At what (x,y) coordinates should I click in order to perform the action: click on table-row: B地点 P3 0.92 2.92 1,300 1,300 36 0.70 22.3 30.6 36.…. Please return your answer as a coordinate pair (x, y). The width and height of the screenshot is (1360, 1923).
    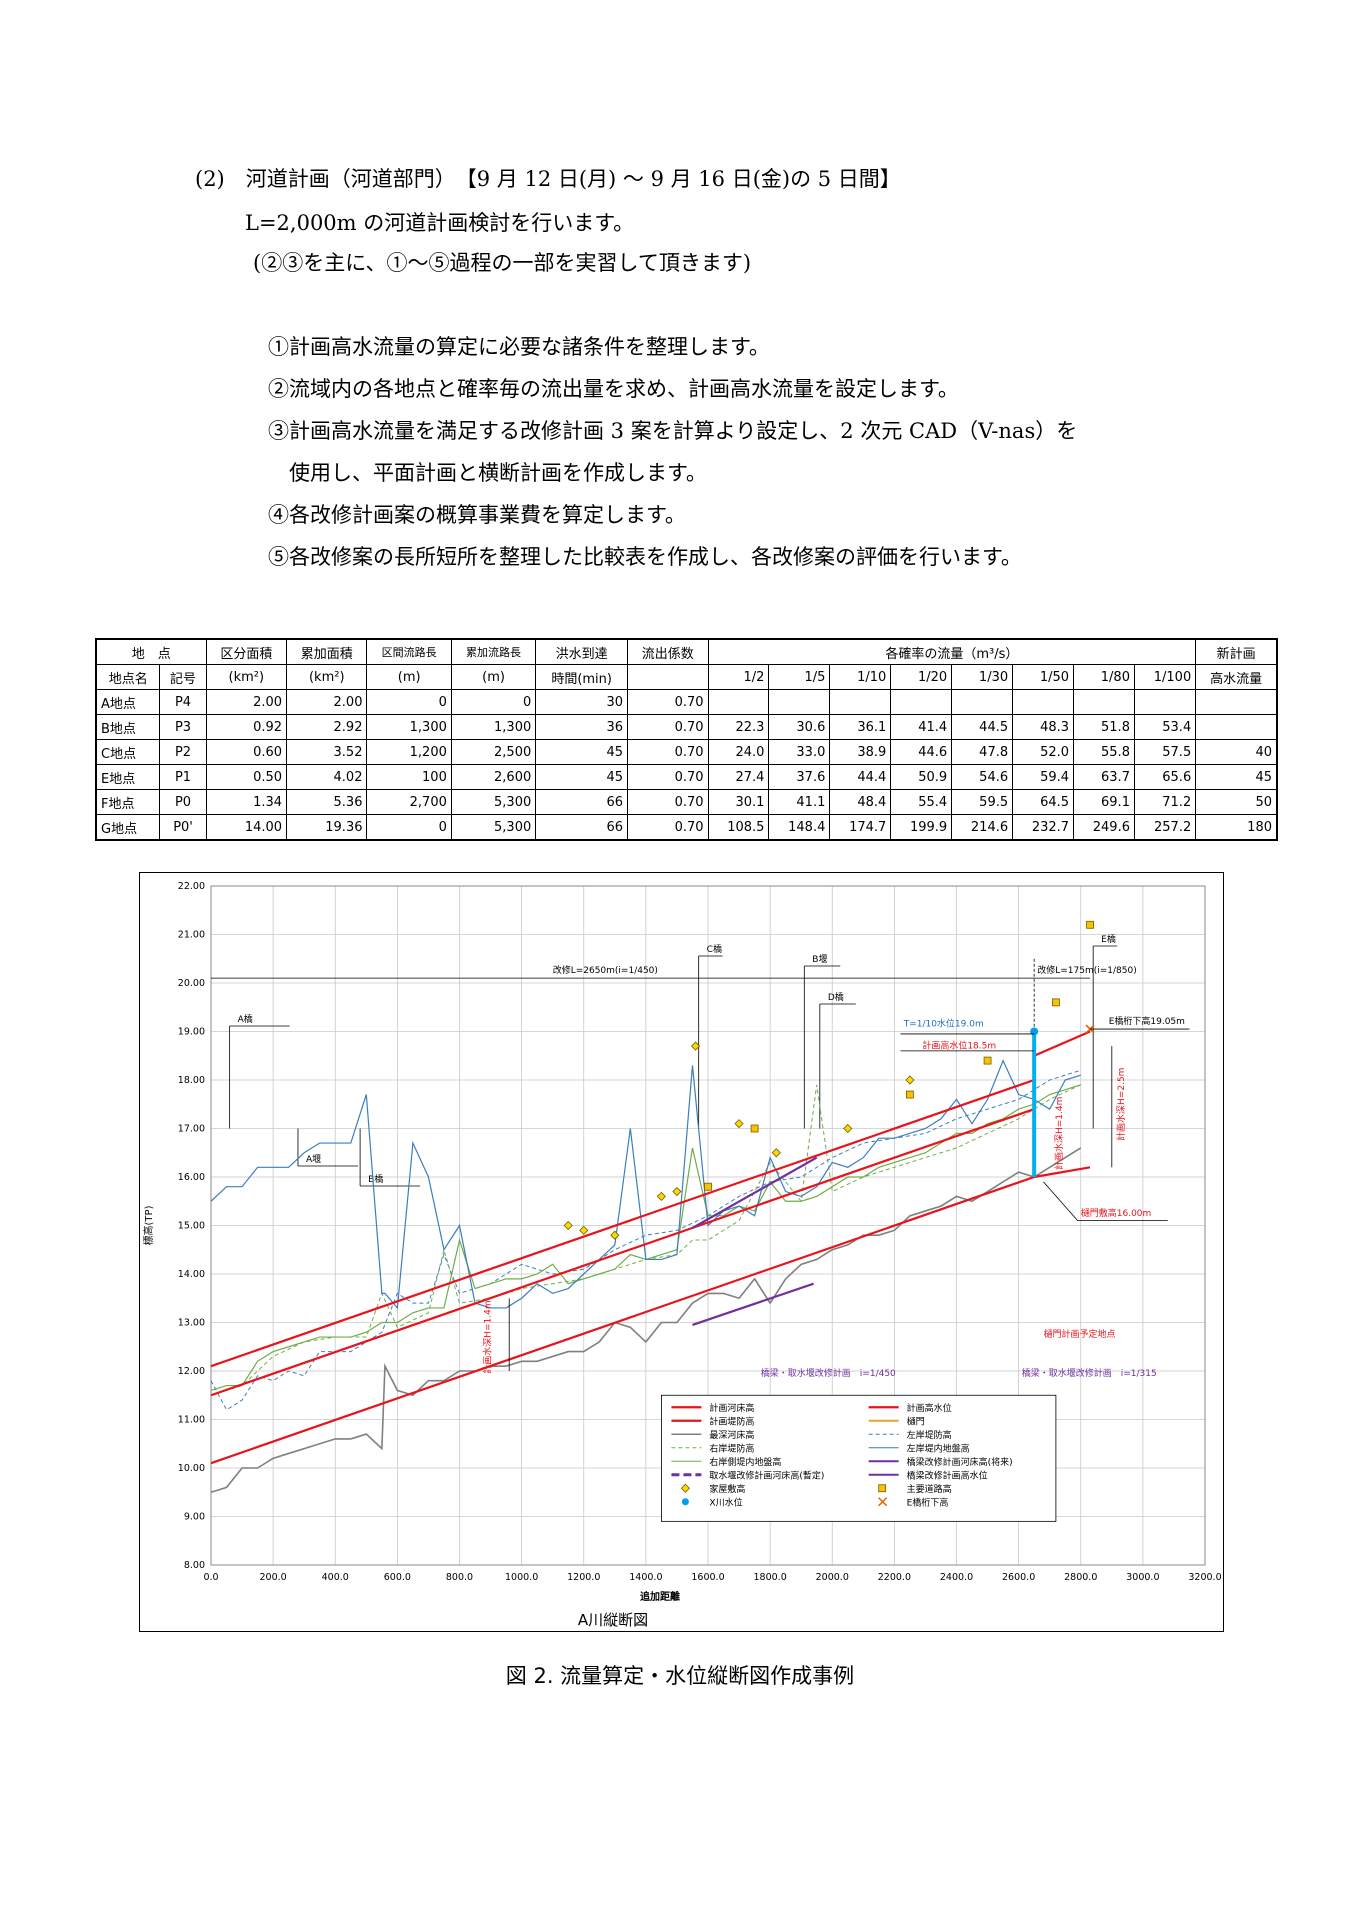
    Looking at the image, I should click on (686, 727).